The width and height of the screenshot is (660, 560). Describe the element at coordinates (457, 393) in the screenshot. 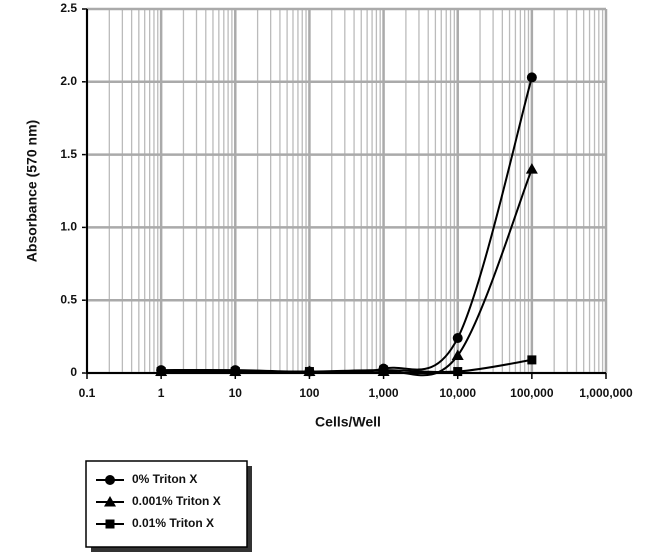

I see `x-tick-label: 10,000` at that location.